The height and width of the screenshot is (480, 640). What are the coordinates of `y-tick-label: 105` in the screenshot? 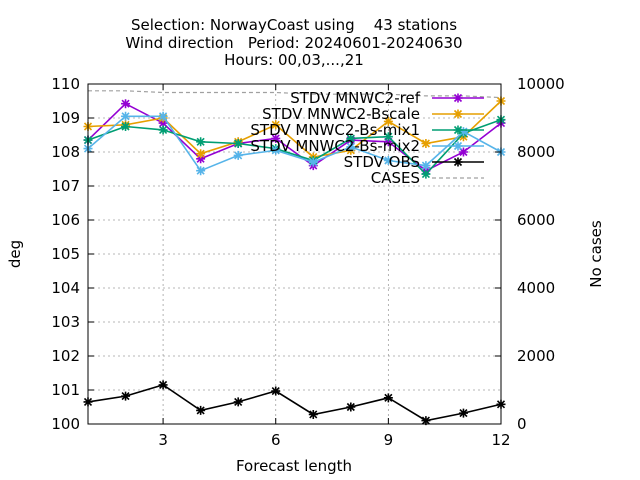 It's located at (65, 254).